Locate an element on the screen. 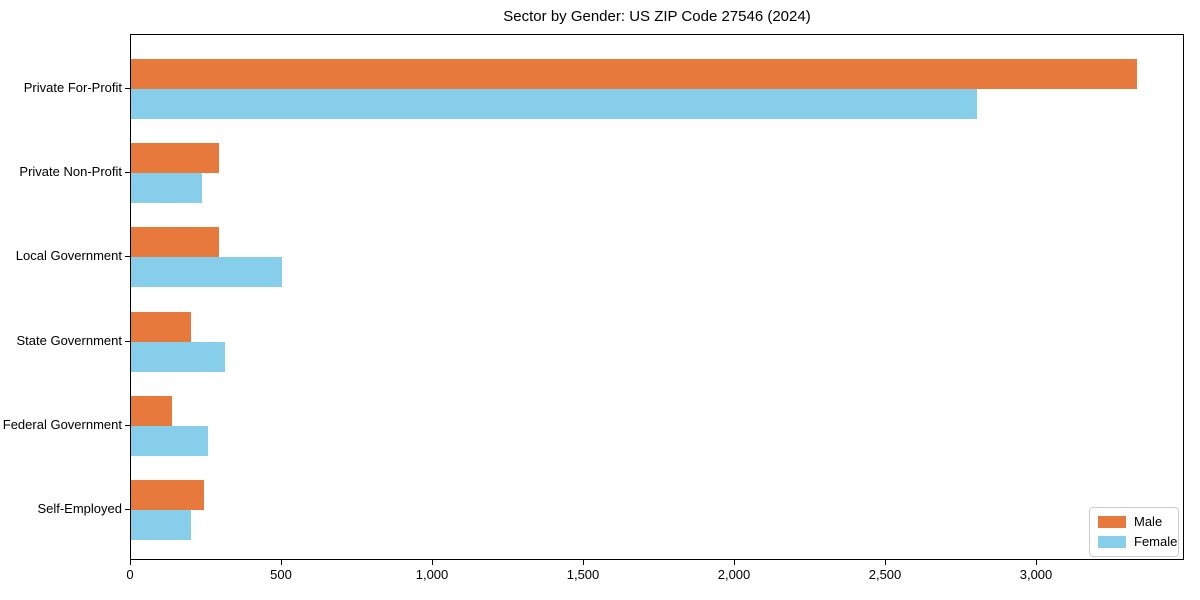  y-tick-private-non-profit is located at coordinates (127, 173).